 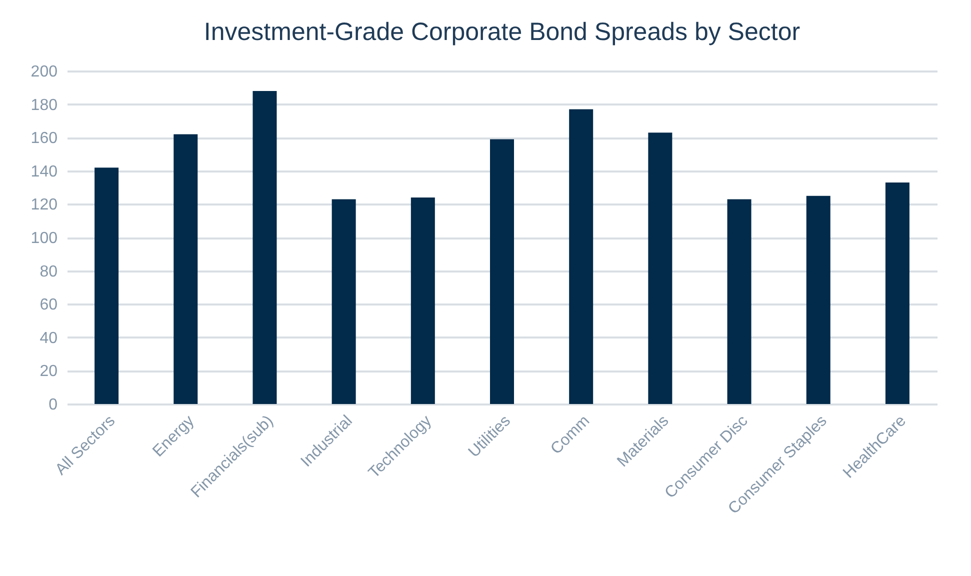 What do you see at coordinates (44, 171) in the screenshot?
I see `y-tick-label: 140` at bounding box center [44, 171].